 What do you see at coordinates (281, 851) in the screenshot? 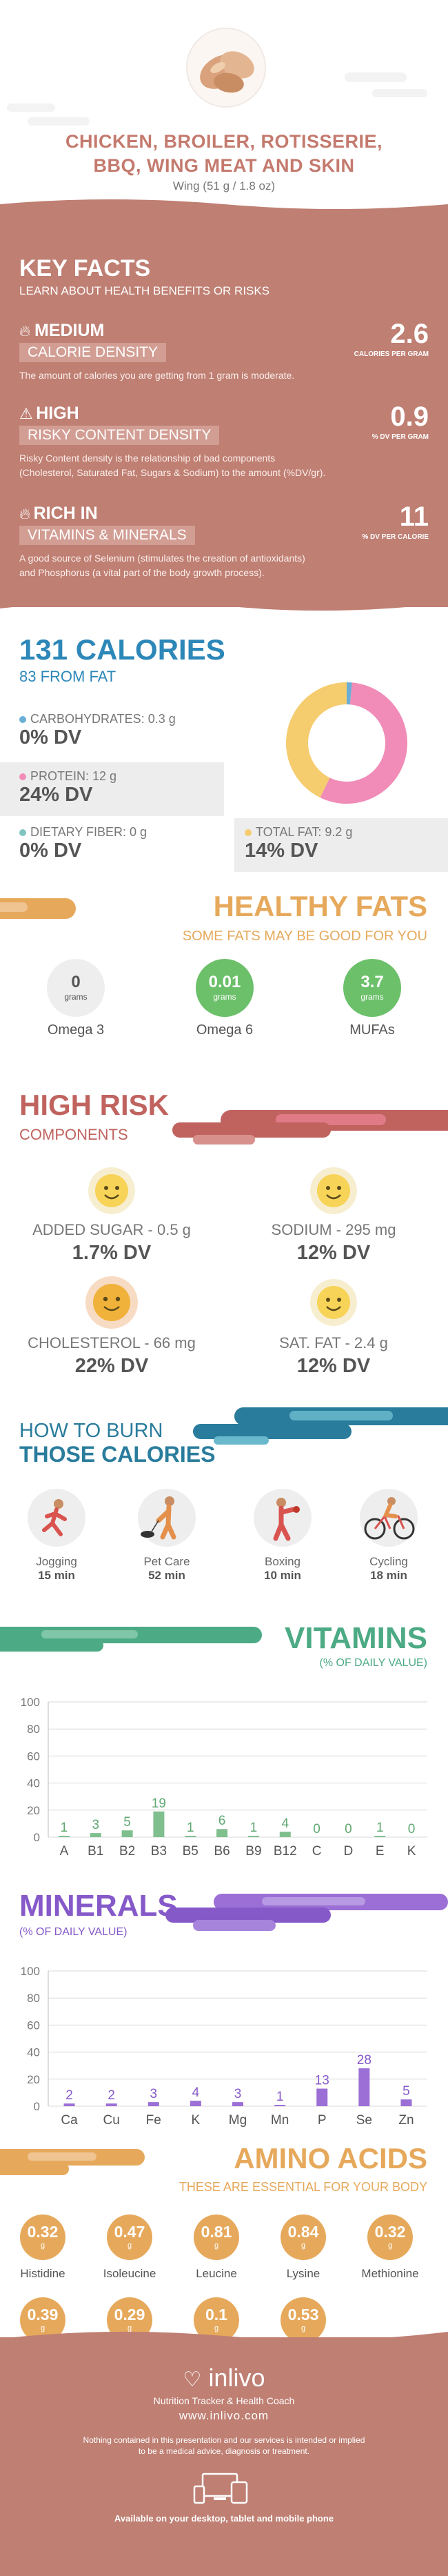
I see `macro-dv: 14% DV` at bounding box center [281, 851].